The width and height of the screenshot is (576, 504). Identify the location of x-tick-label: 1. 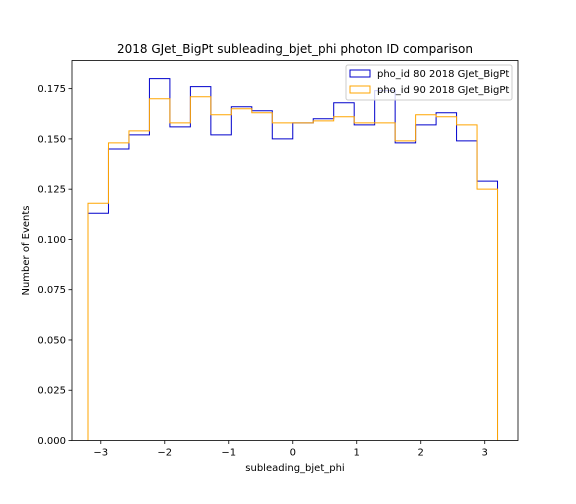
(357, 453).